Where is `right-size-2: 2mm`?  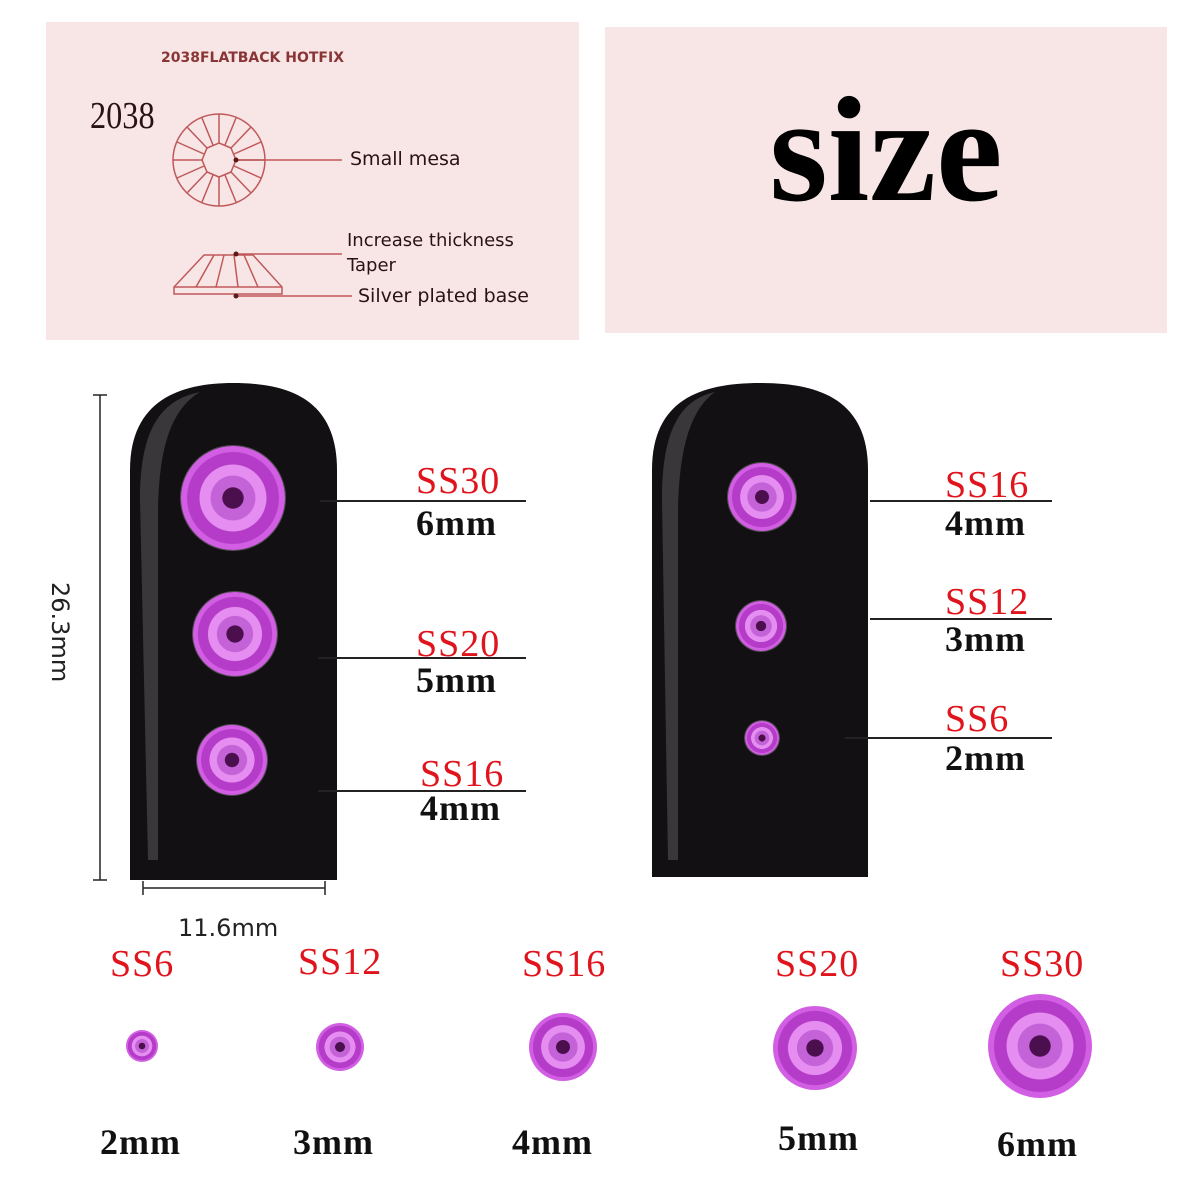
right-size-2: 2mm is located at coordinates (985, 758).